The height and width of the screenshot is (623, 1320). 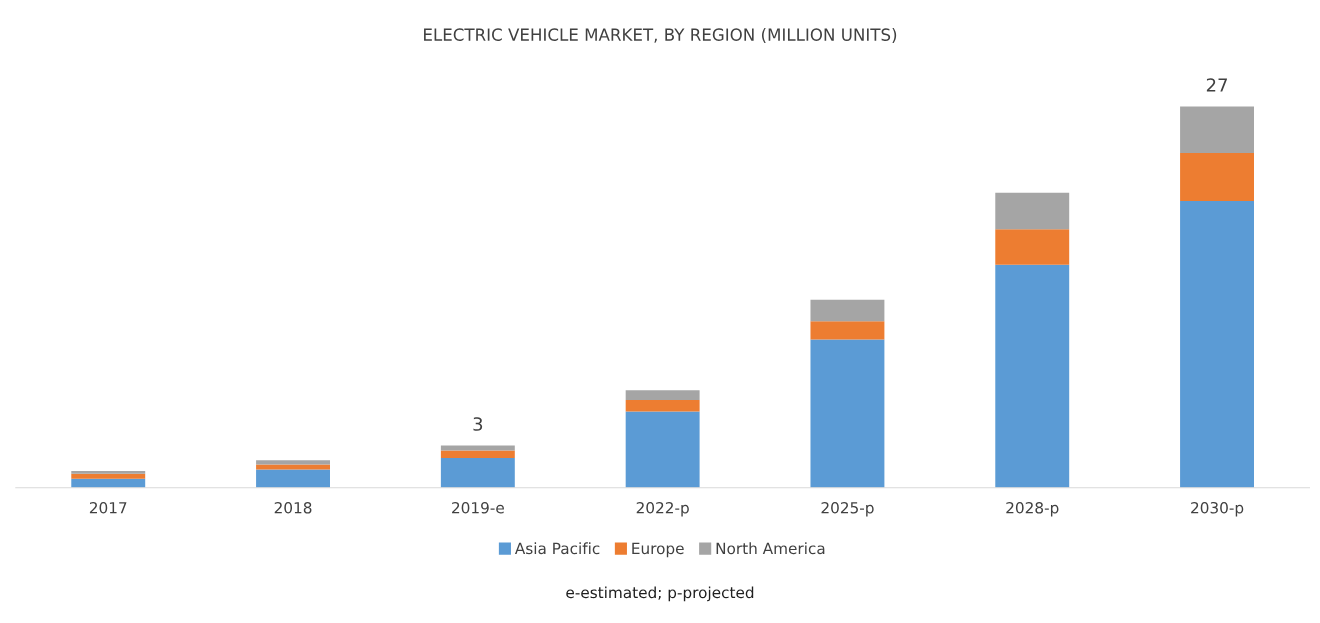 I want to click on text: e-estimated; p-projected, so click(x=660, y=594).